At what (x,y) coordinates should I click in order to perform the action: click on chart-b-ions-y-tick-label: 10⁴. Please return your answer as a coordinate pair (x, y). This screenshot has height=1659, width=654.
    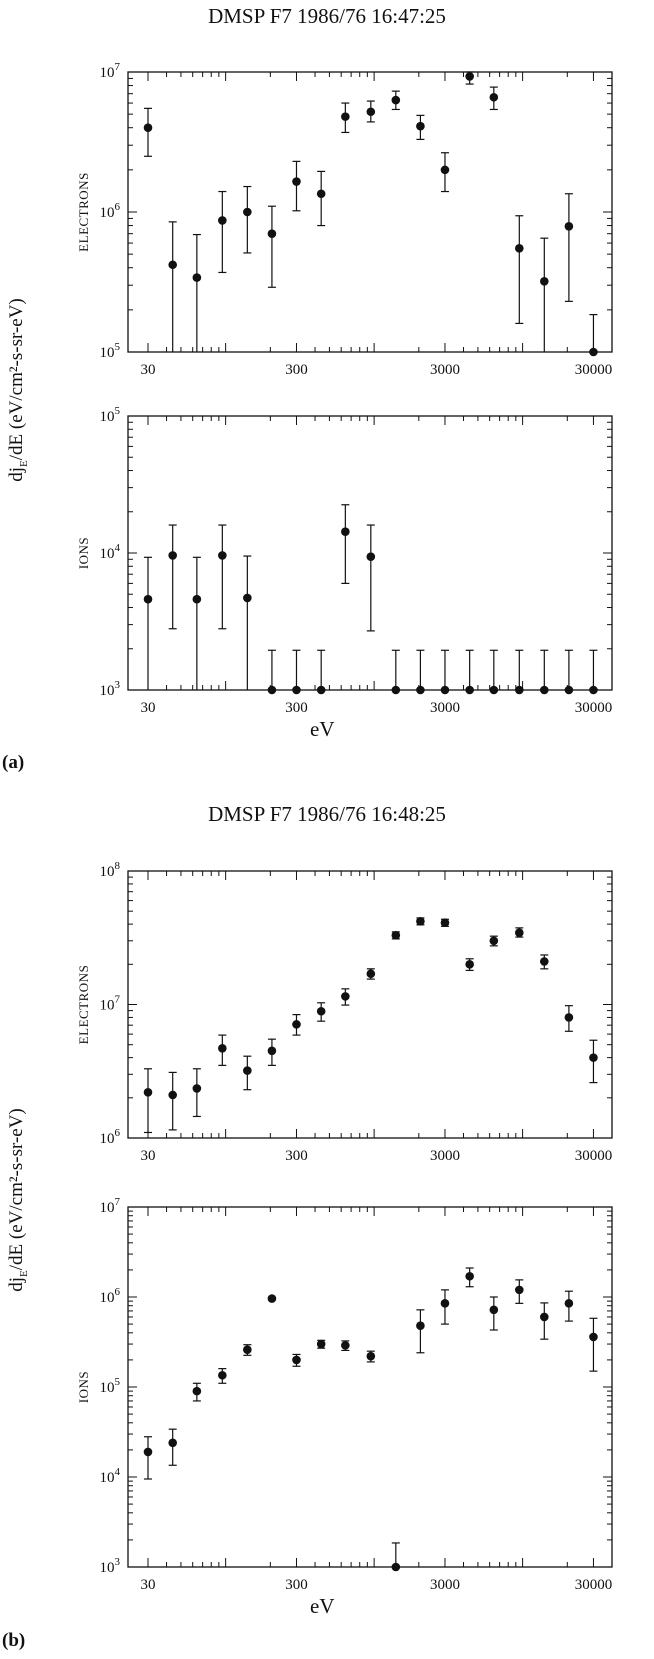
    Looking at the image, I should click on (110, 1476).